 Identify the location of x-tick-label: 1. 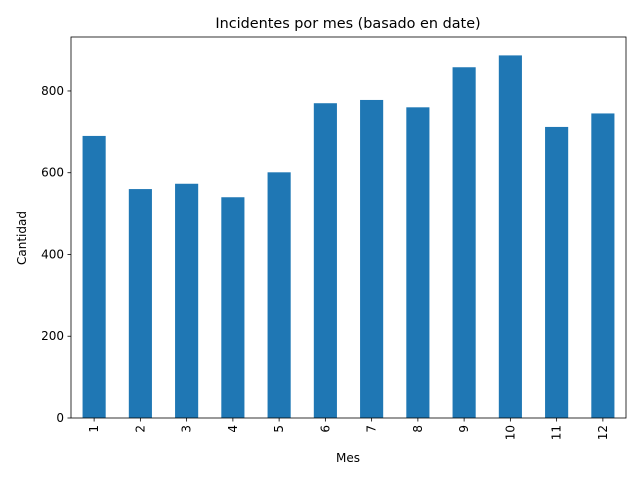
(94, 429).